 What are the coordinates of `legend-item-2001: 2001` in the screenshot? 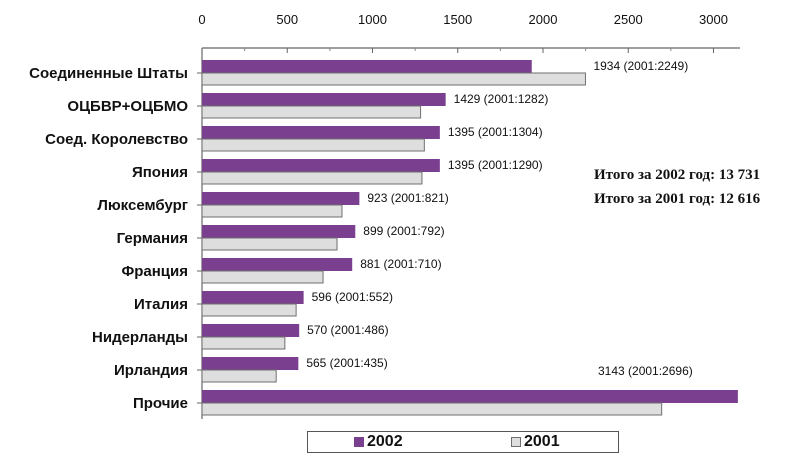 It's located at (535, 442).